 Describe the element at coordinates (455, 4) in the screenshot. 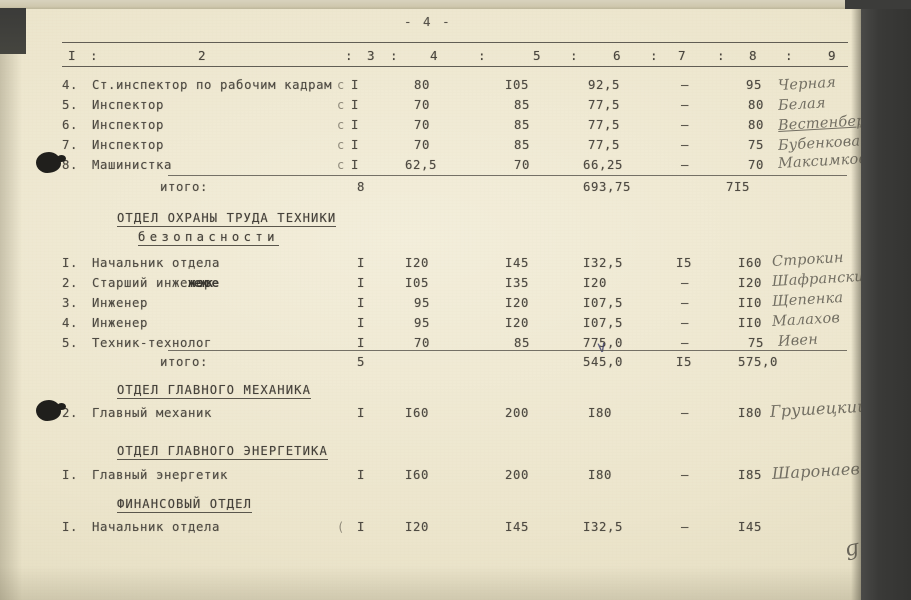

I see `scanner-top-strip` at that location.